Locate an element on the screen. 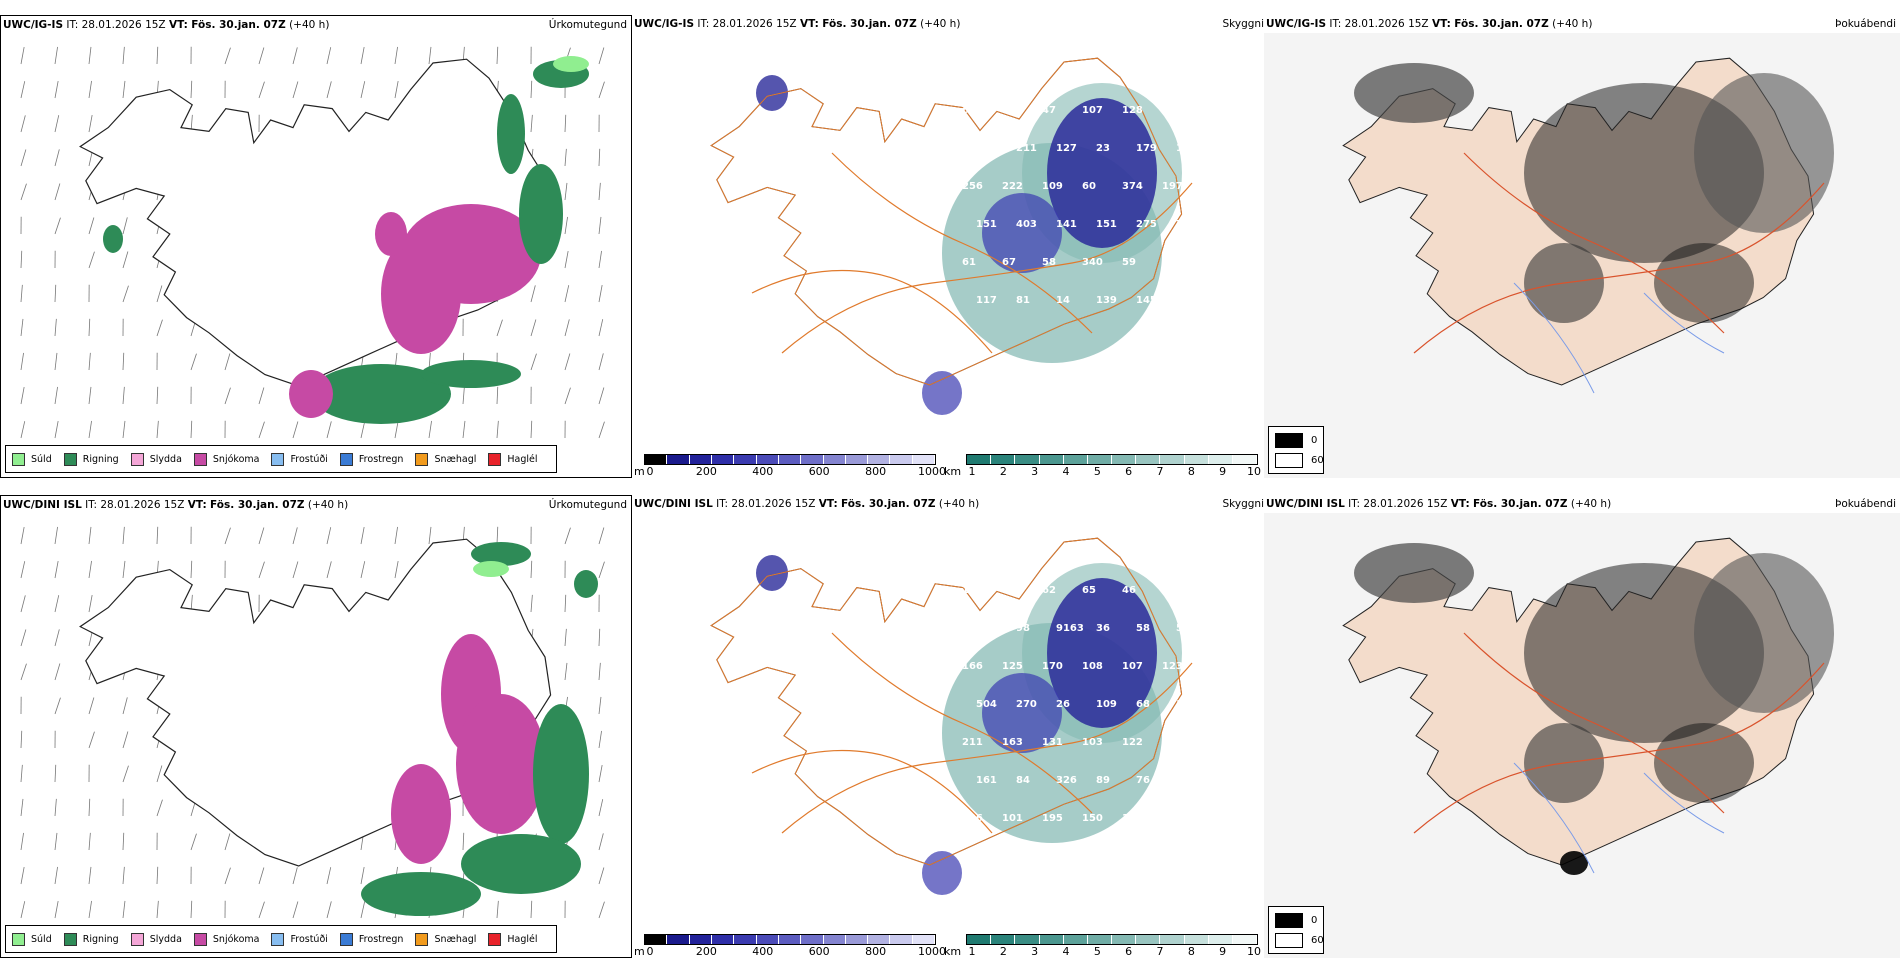 The height and width of the screenshot is (958, 1900). snow-area is located at coordinates (421, 294).